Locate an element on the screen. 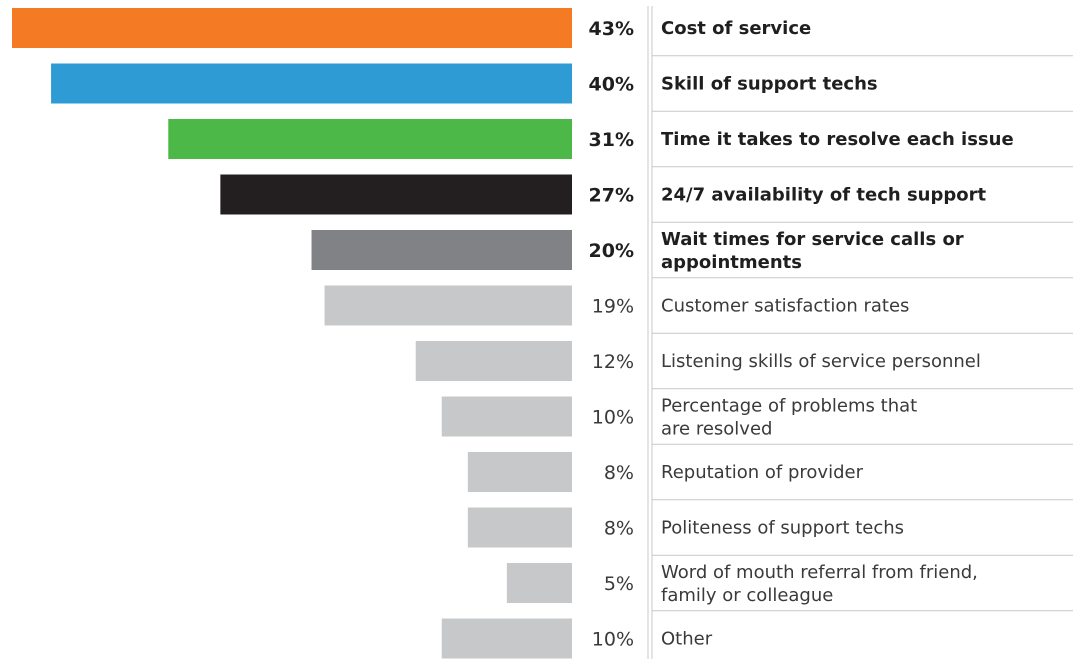 The height and width of the screenshot is (659, 1073). value-label-3: 31% is located at coordinates (611, 140).